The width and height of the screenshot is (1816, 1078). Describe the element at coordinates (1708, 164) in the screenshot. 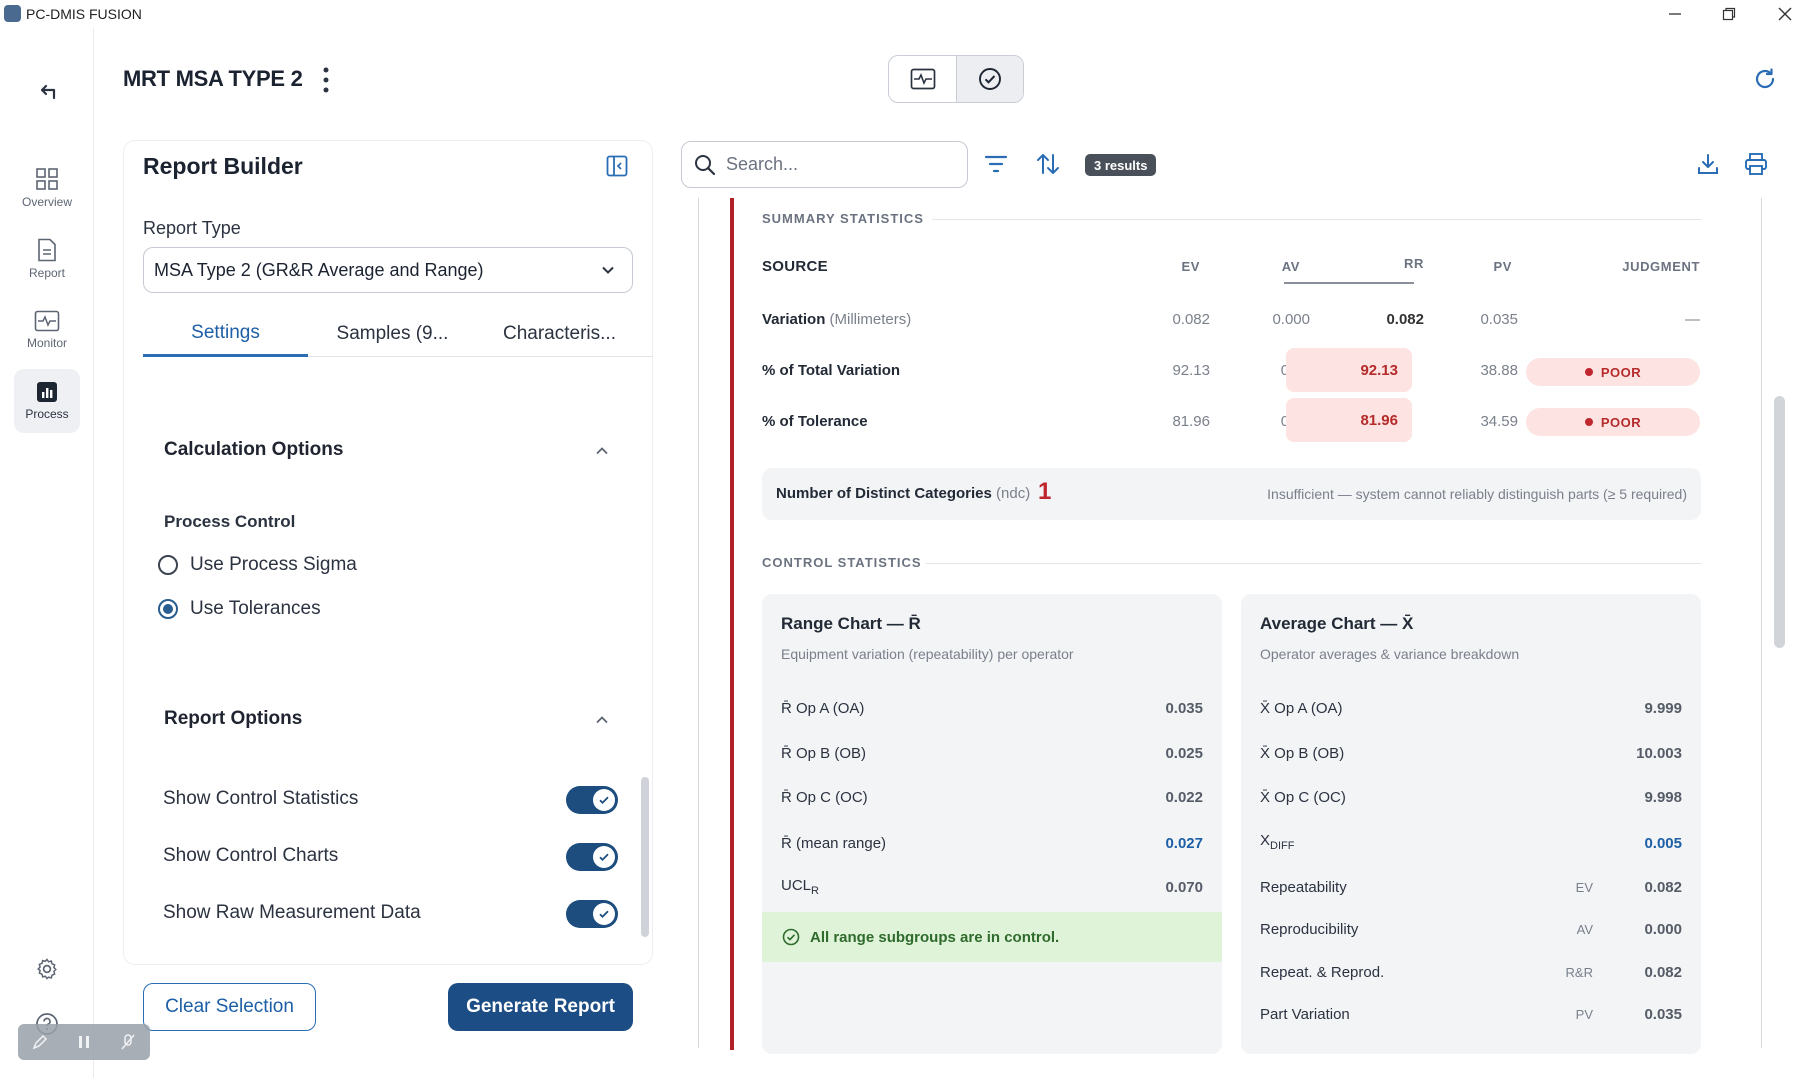

I see `download-icon` at that location.